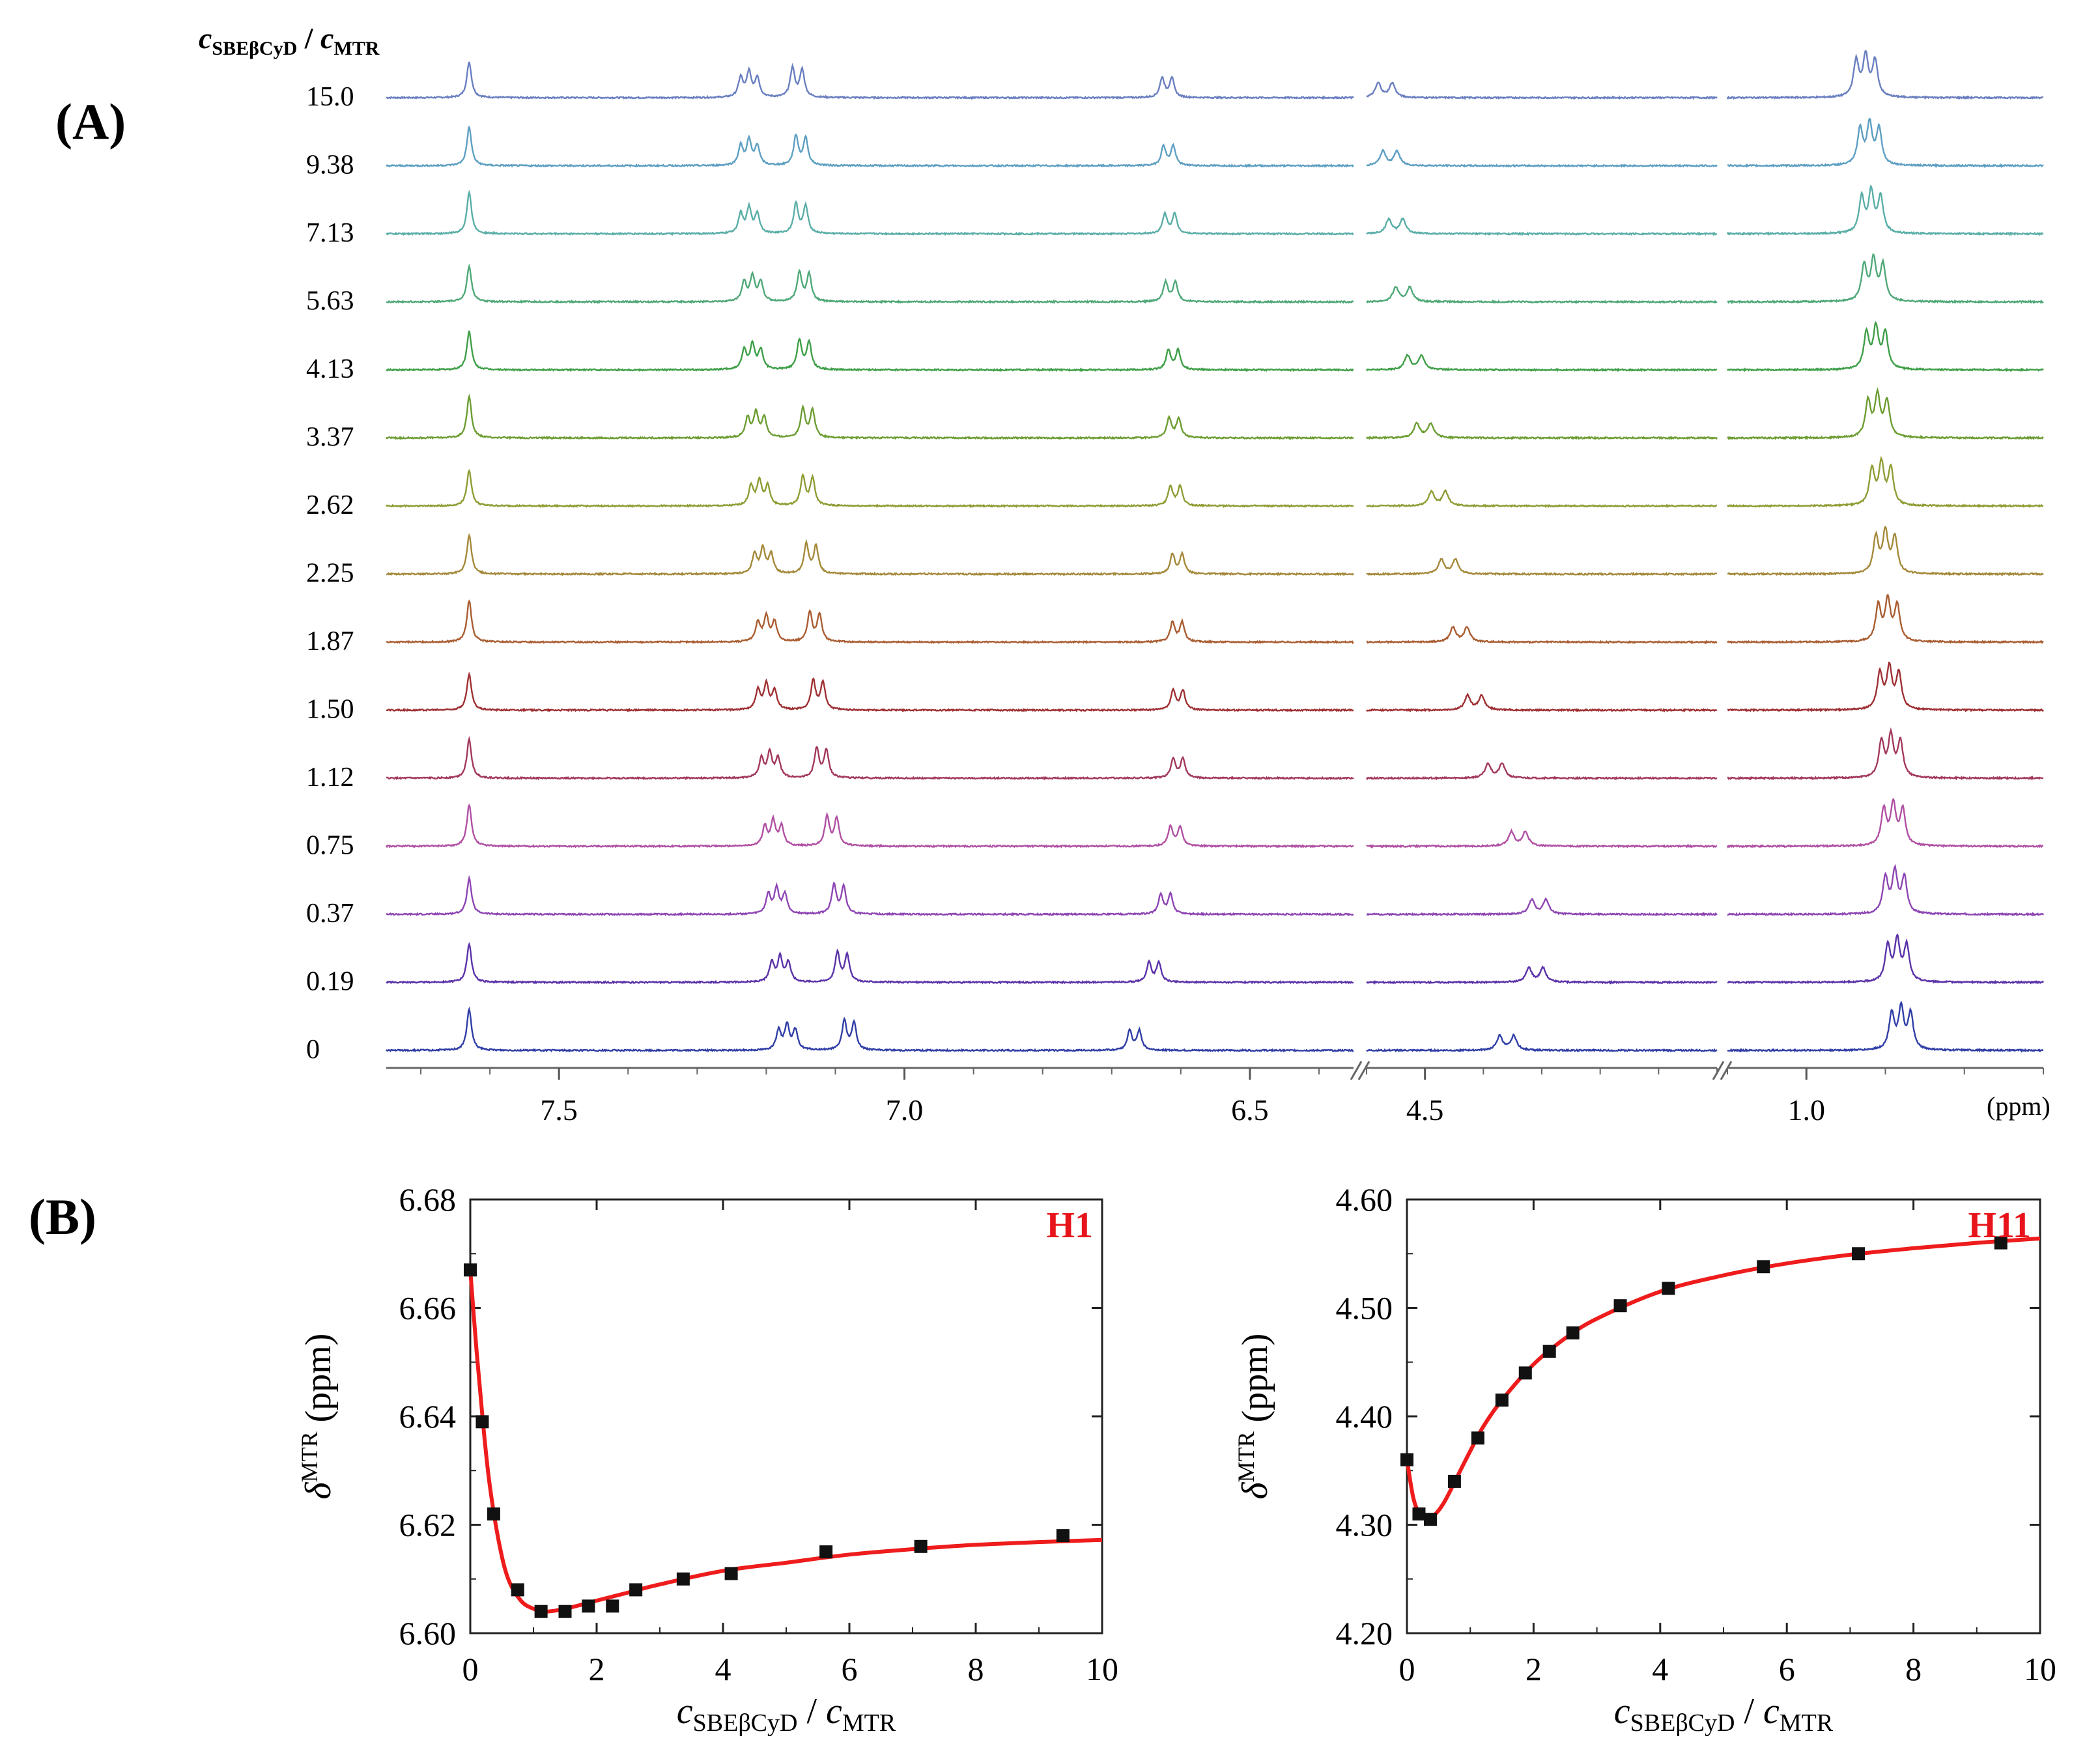 The width and height of the screenshot is (2100, 1753). I want to click on chart-title: H1, so click(1069, 1226).